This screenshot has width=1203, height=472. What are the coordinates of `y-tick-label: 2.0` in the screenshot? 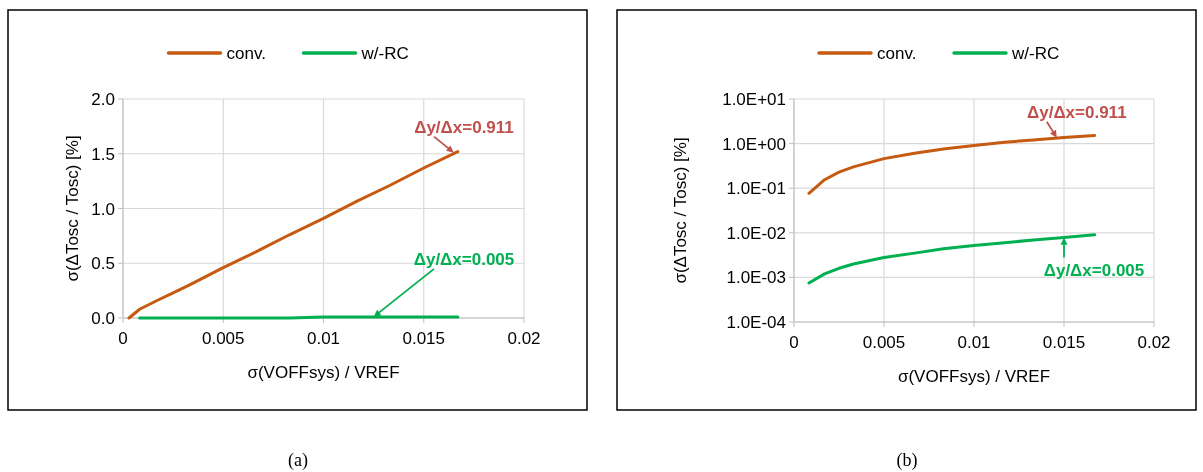 It's located at (103, 99).